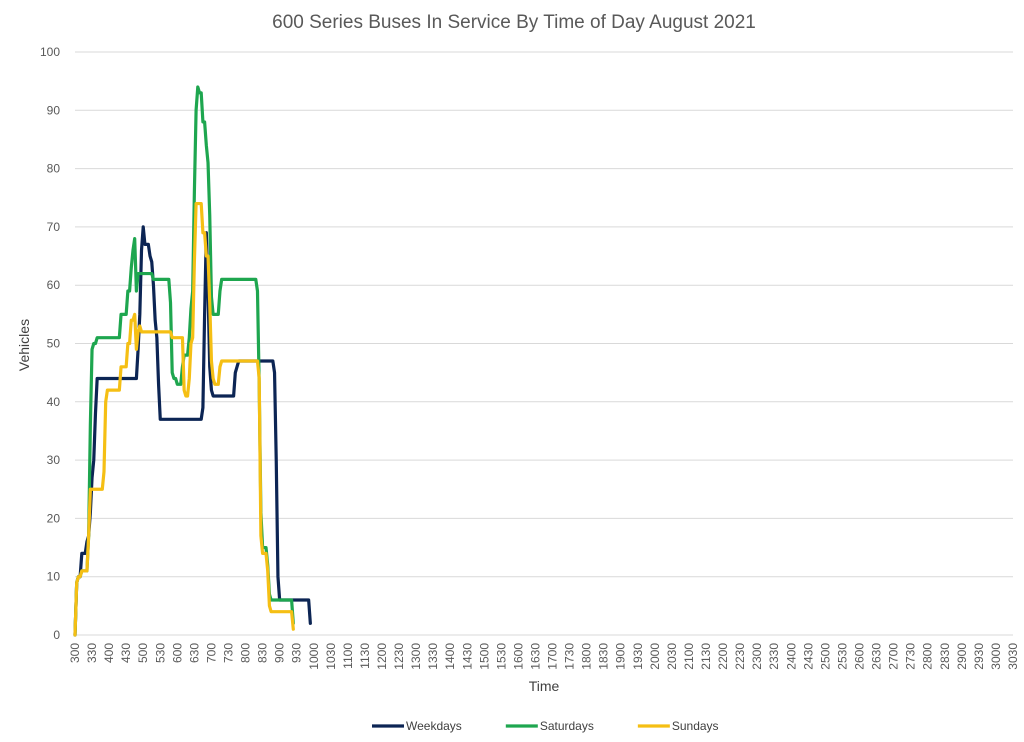 This screenshot has height=742, width=1024. I want to click on x-tick-label: 2630, so click(877, 656).